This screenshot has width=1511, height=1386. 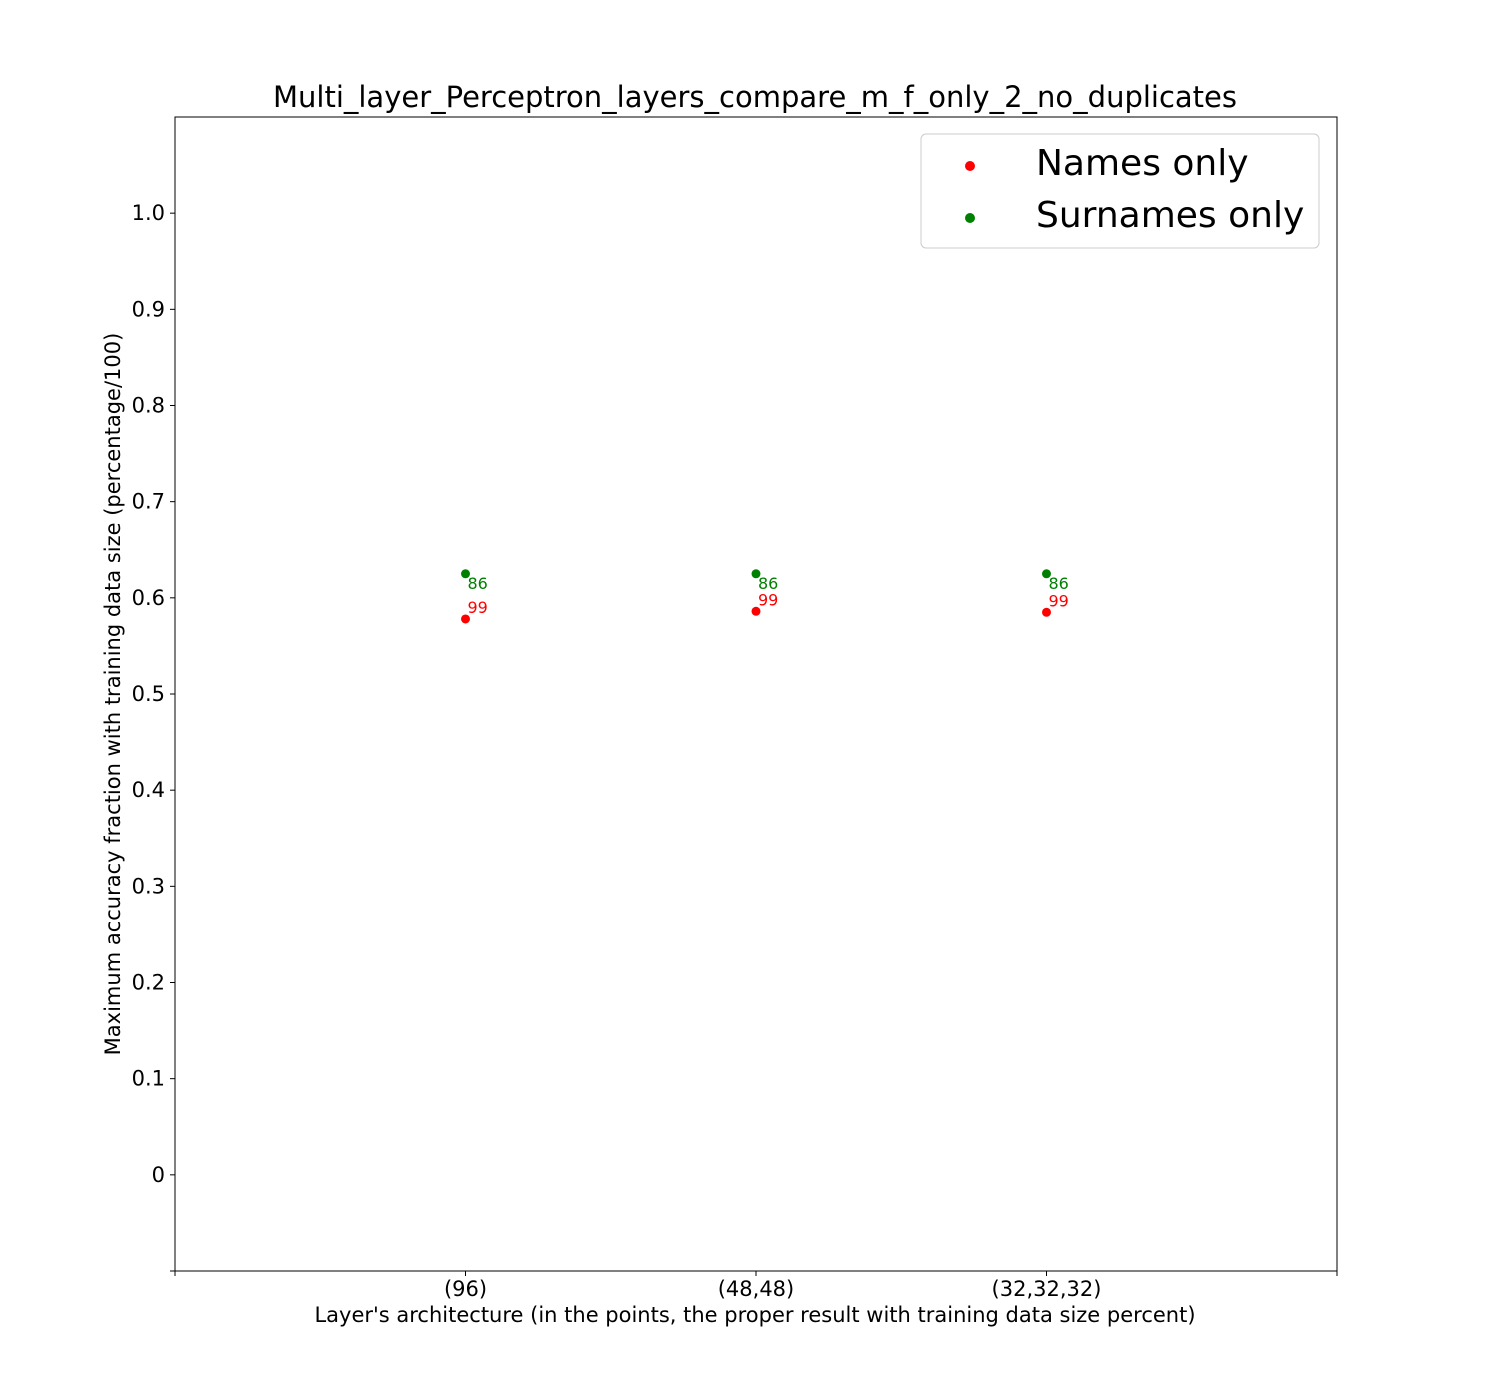 I want to click on legend-marker-names-only, so click(x=970, y=166).